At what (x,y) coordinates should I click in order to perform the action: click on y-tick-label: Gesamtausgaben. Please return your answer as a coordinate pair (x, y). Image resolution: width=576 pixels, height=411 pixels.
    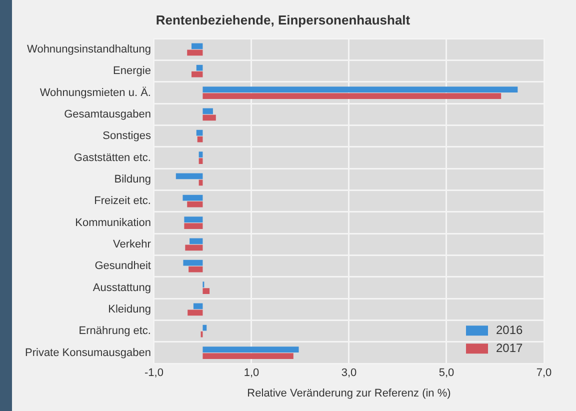
    Looking at the image, I should click on (107, 114).